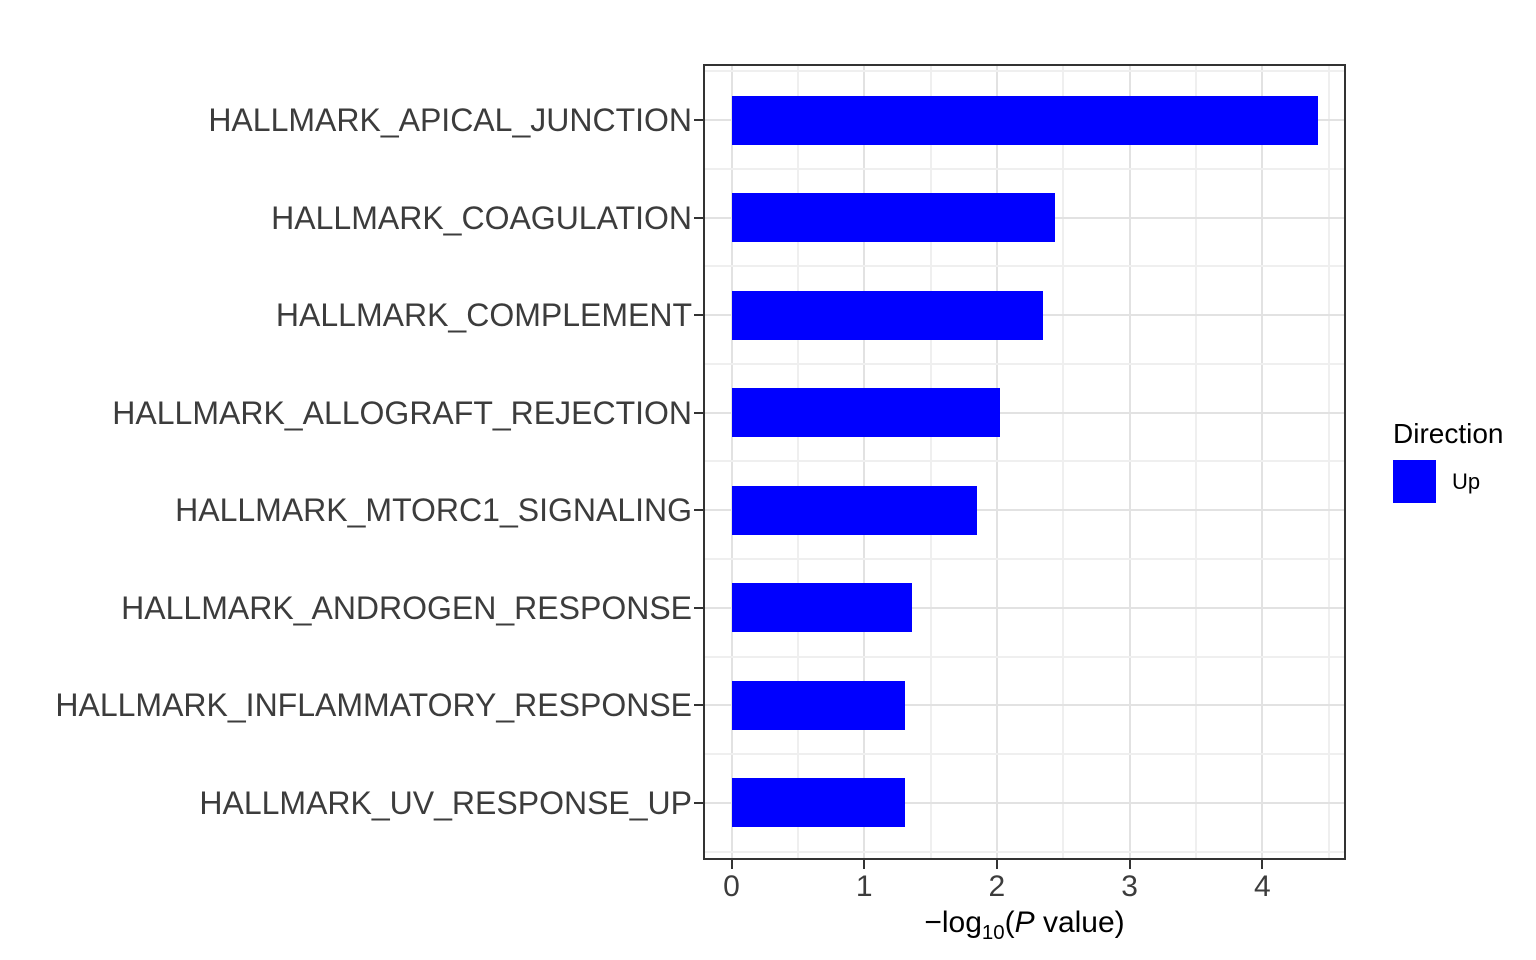 The image size is (1536, 960). What do you see at coordinates (1129, 886) in the screenshot?
I see `x-tick-label: 3` at bounding box center [1129, 886].